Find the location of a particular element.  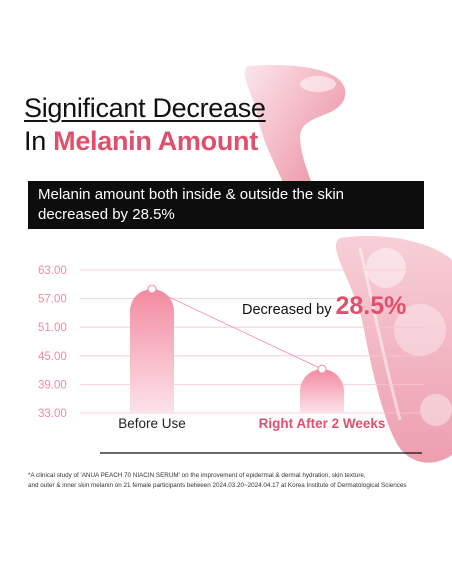

title-line-2: In Melanin Amount is located at coordinates (145, 141).